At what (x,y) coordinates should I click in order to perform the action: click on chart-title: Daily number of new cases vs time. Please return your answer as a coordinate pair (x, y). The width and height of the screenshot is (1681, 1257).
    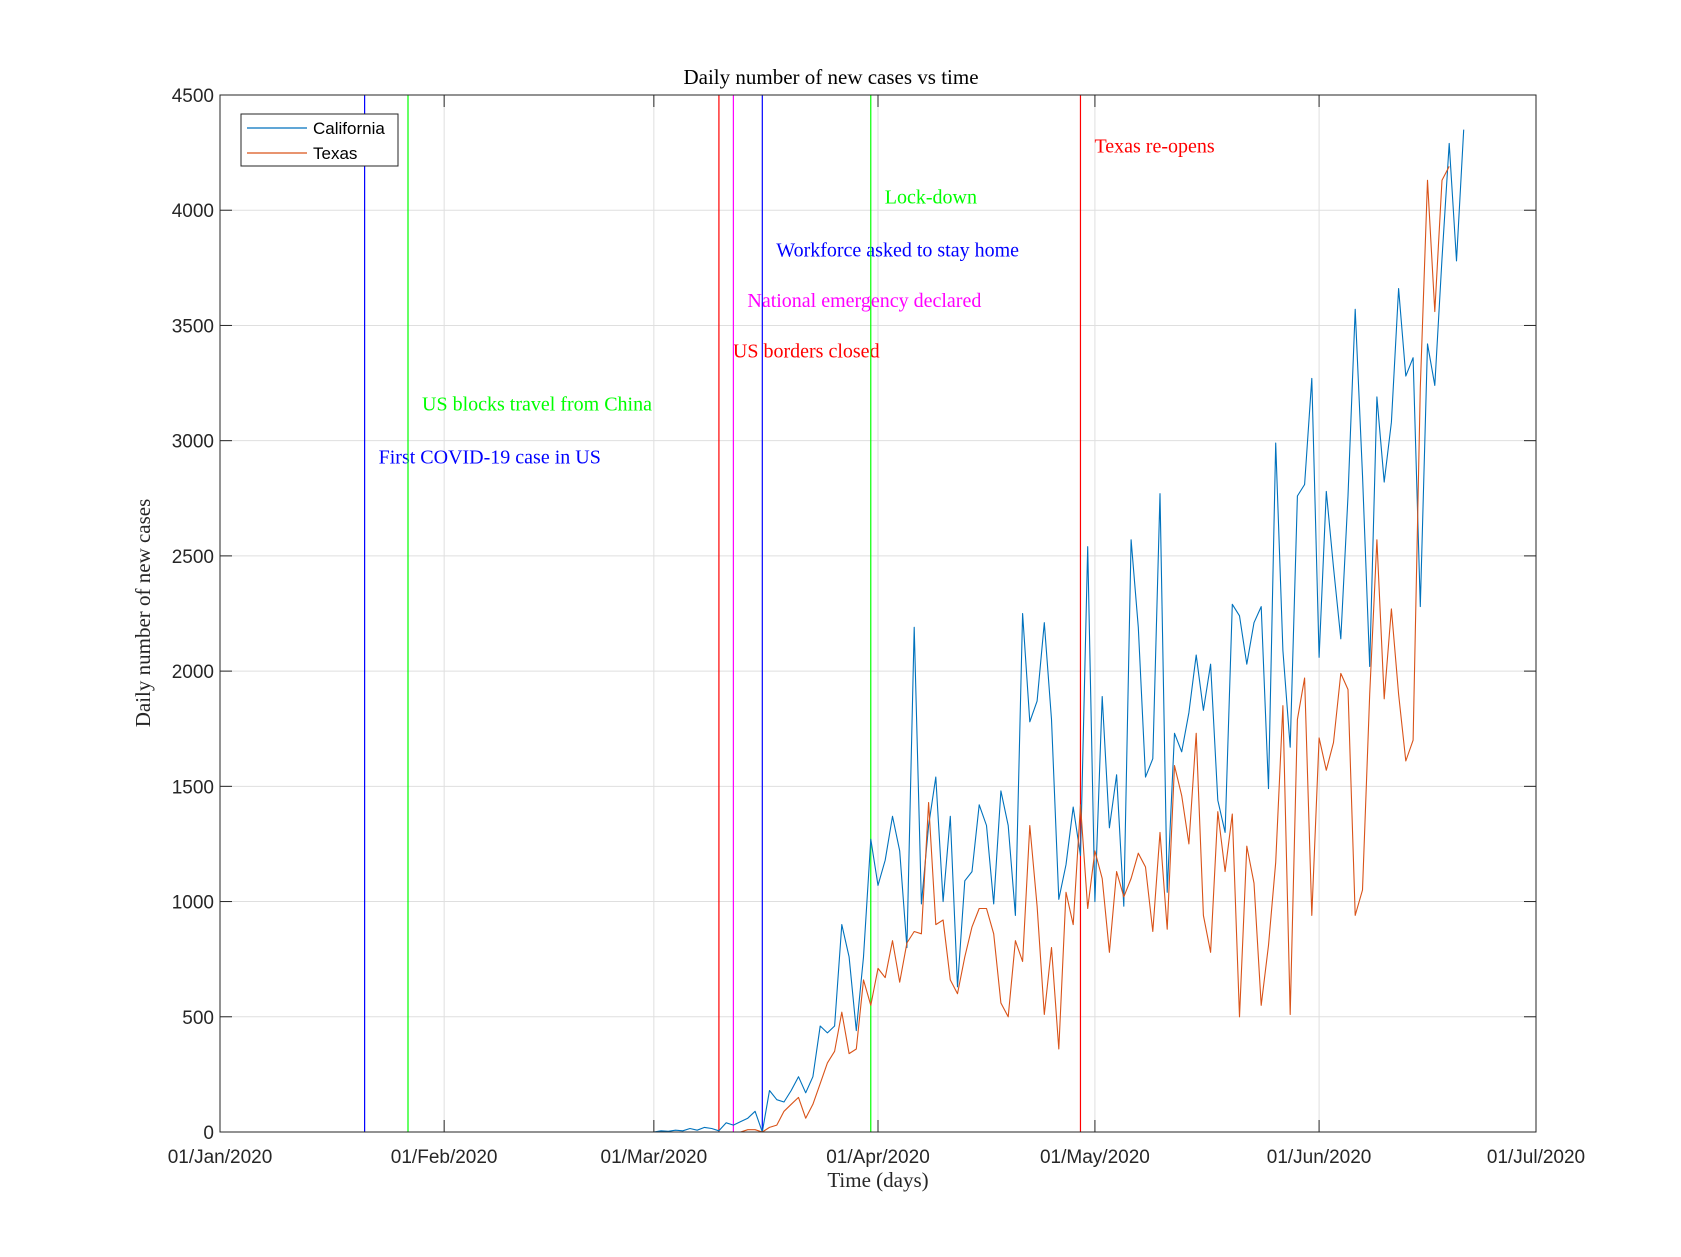
    Looking at the image, I should click on (830, 77).